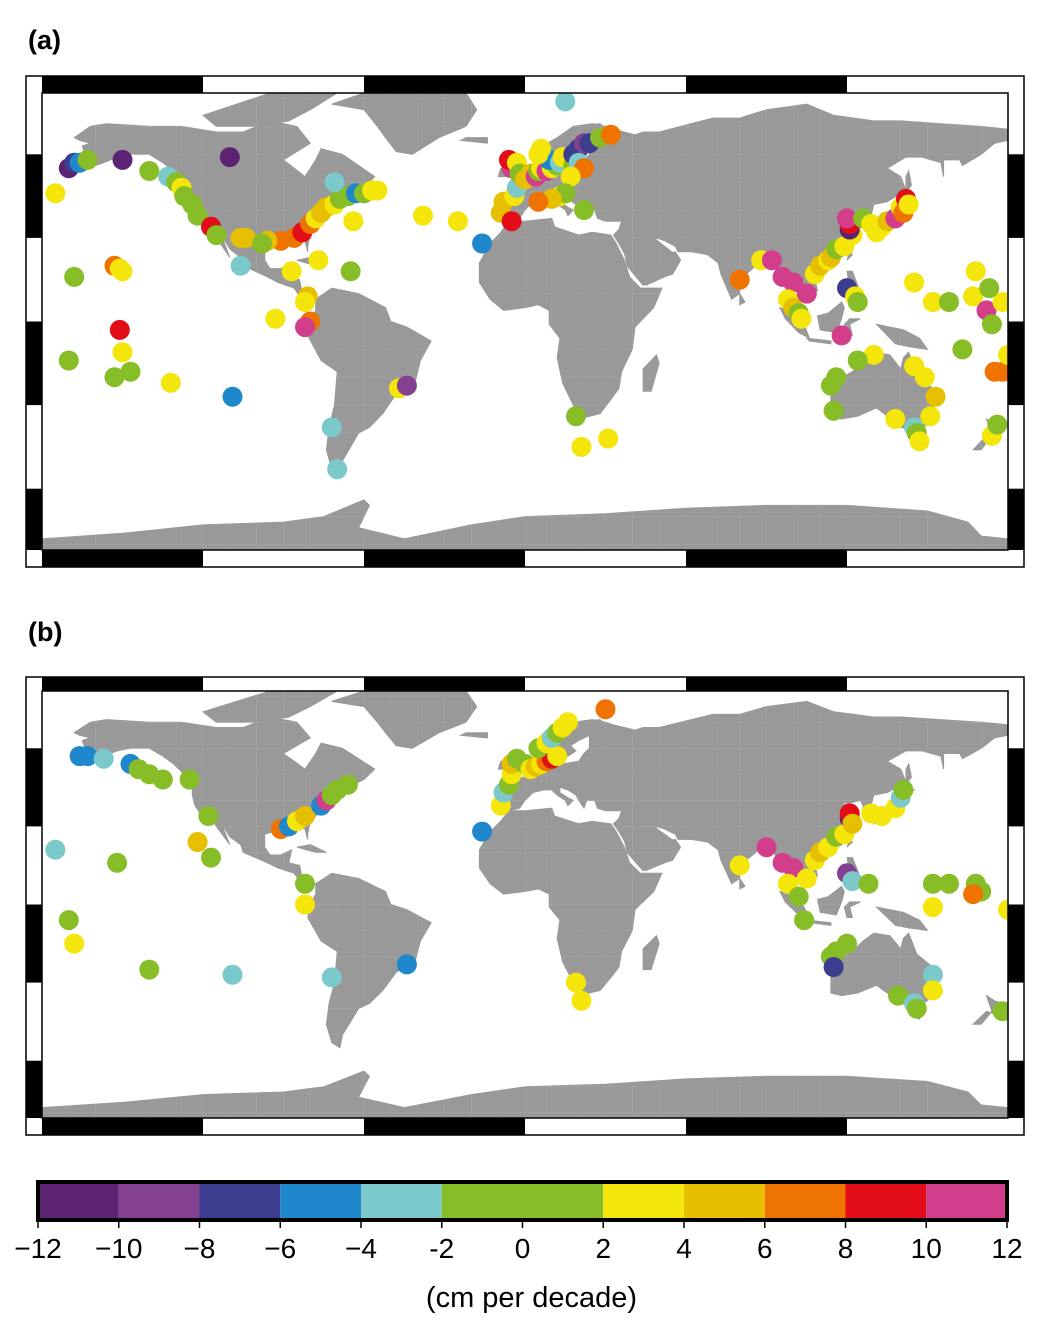  I want to click on land-africa, so click(570, 318).